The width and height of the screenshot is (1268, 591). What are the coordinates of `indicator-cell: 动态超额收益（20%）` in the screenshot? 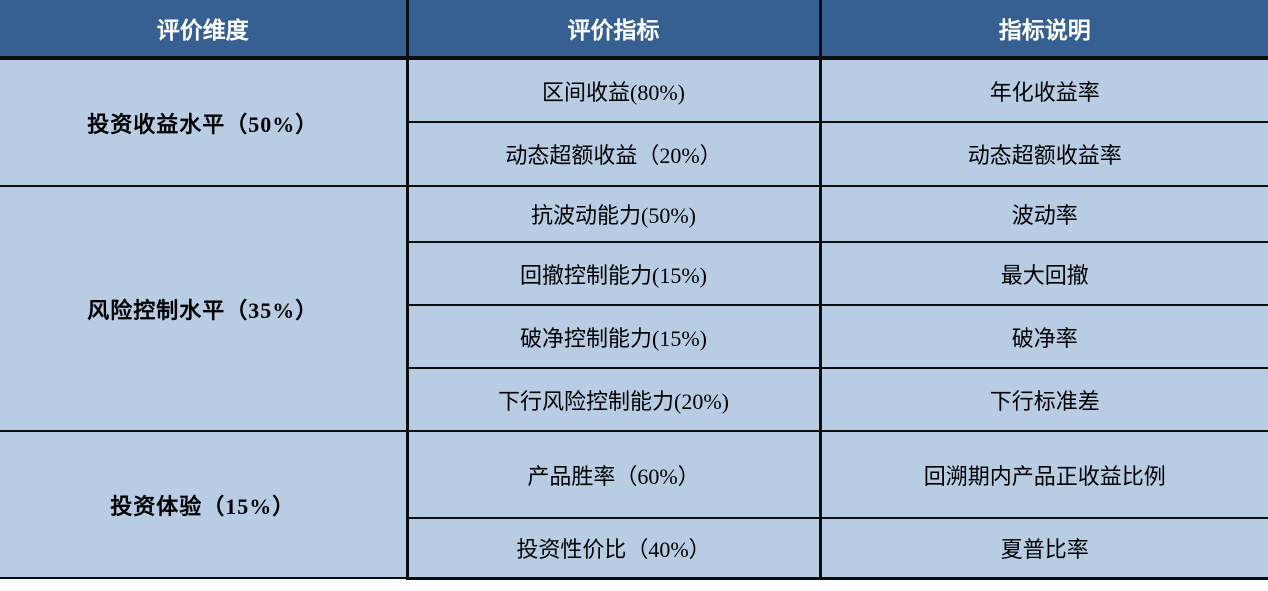 It's located at (614, 154).